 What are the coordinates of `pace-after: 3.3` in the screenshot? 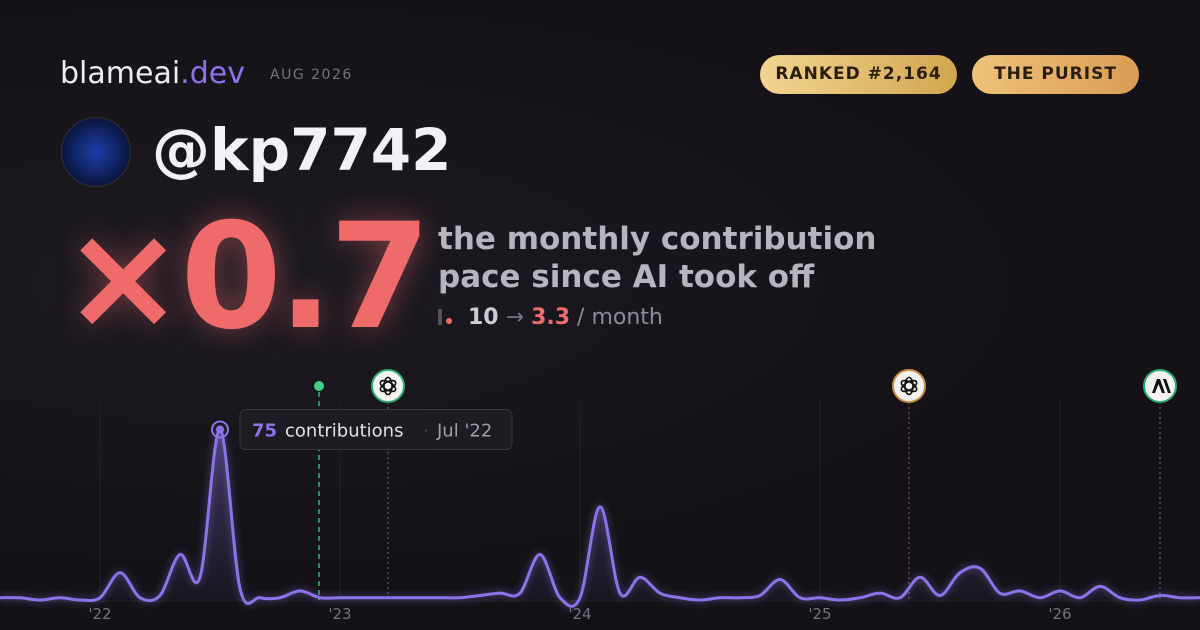 It's located at (551, 317).